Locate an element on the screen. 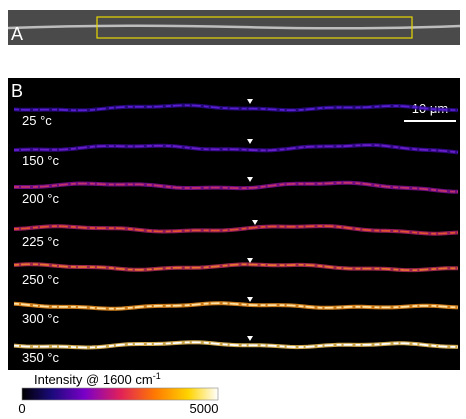 This screenshot has height=419, width=466. temperature-label: 150 °c is located at coordinates (41, 160).